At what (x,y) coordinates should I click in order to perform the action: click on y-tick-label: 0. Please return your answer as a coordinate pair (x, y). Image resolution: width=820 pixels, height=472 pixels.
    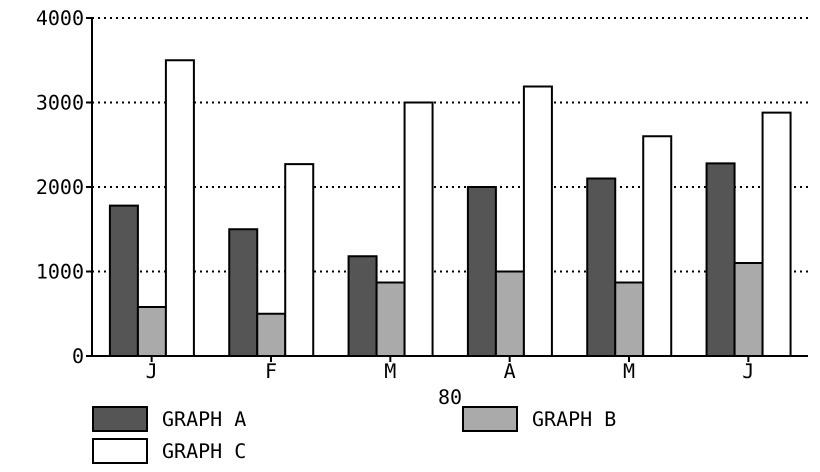
    Looking at the image, I should click on (78, 356).